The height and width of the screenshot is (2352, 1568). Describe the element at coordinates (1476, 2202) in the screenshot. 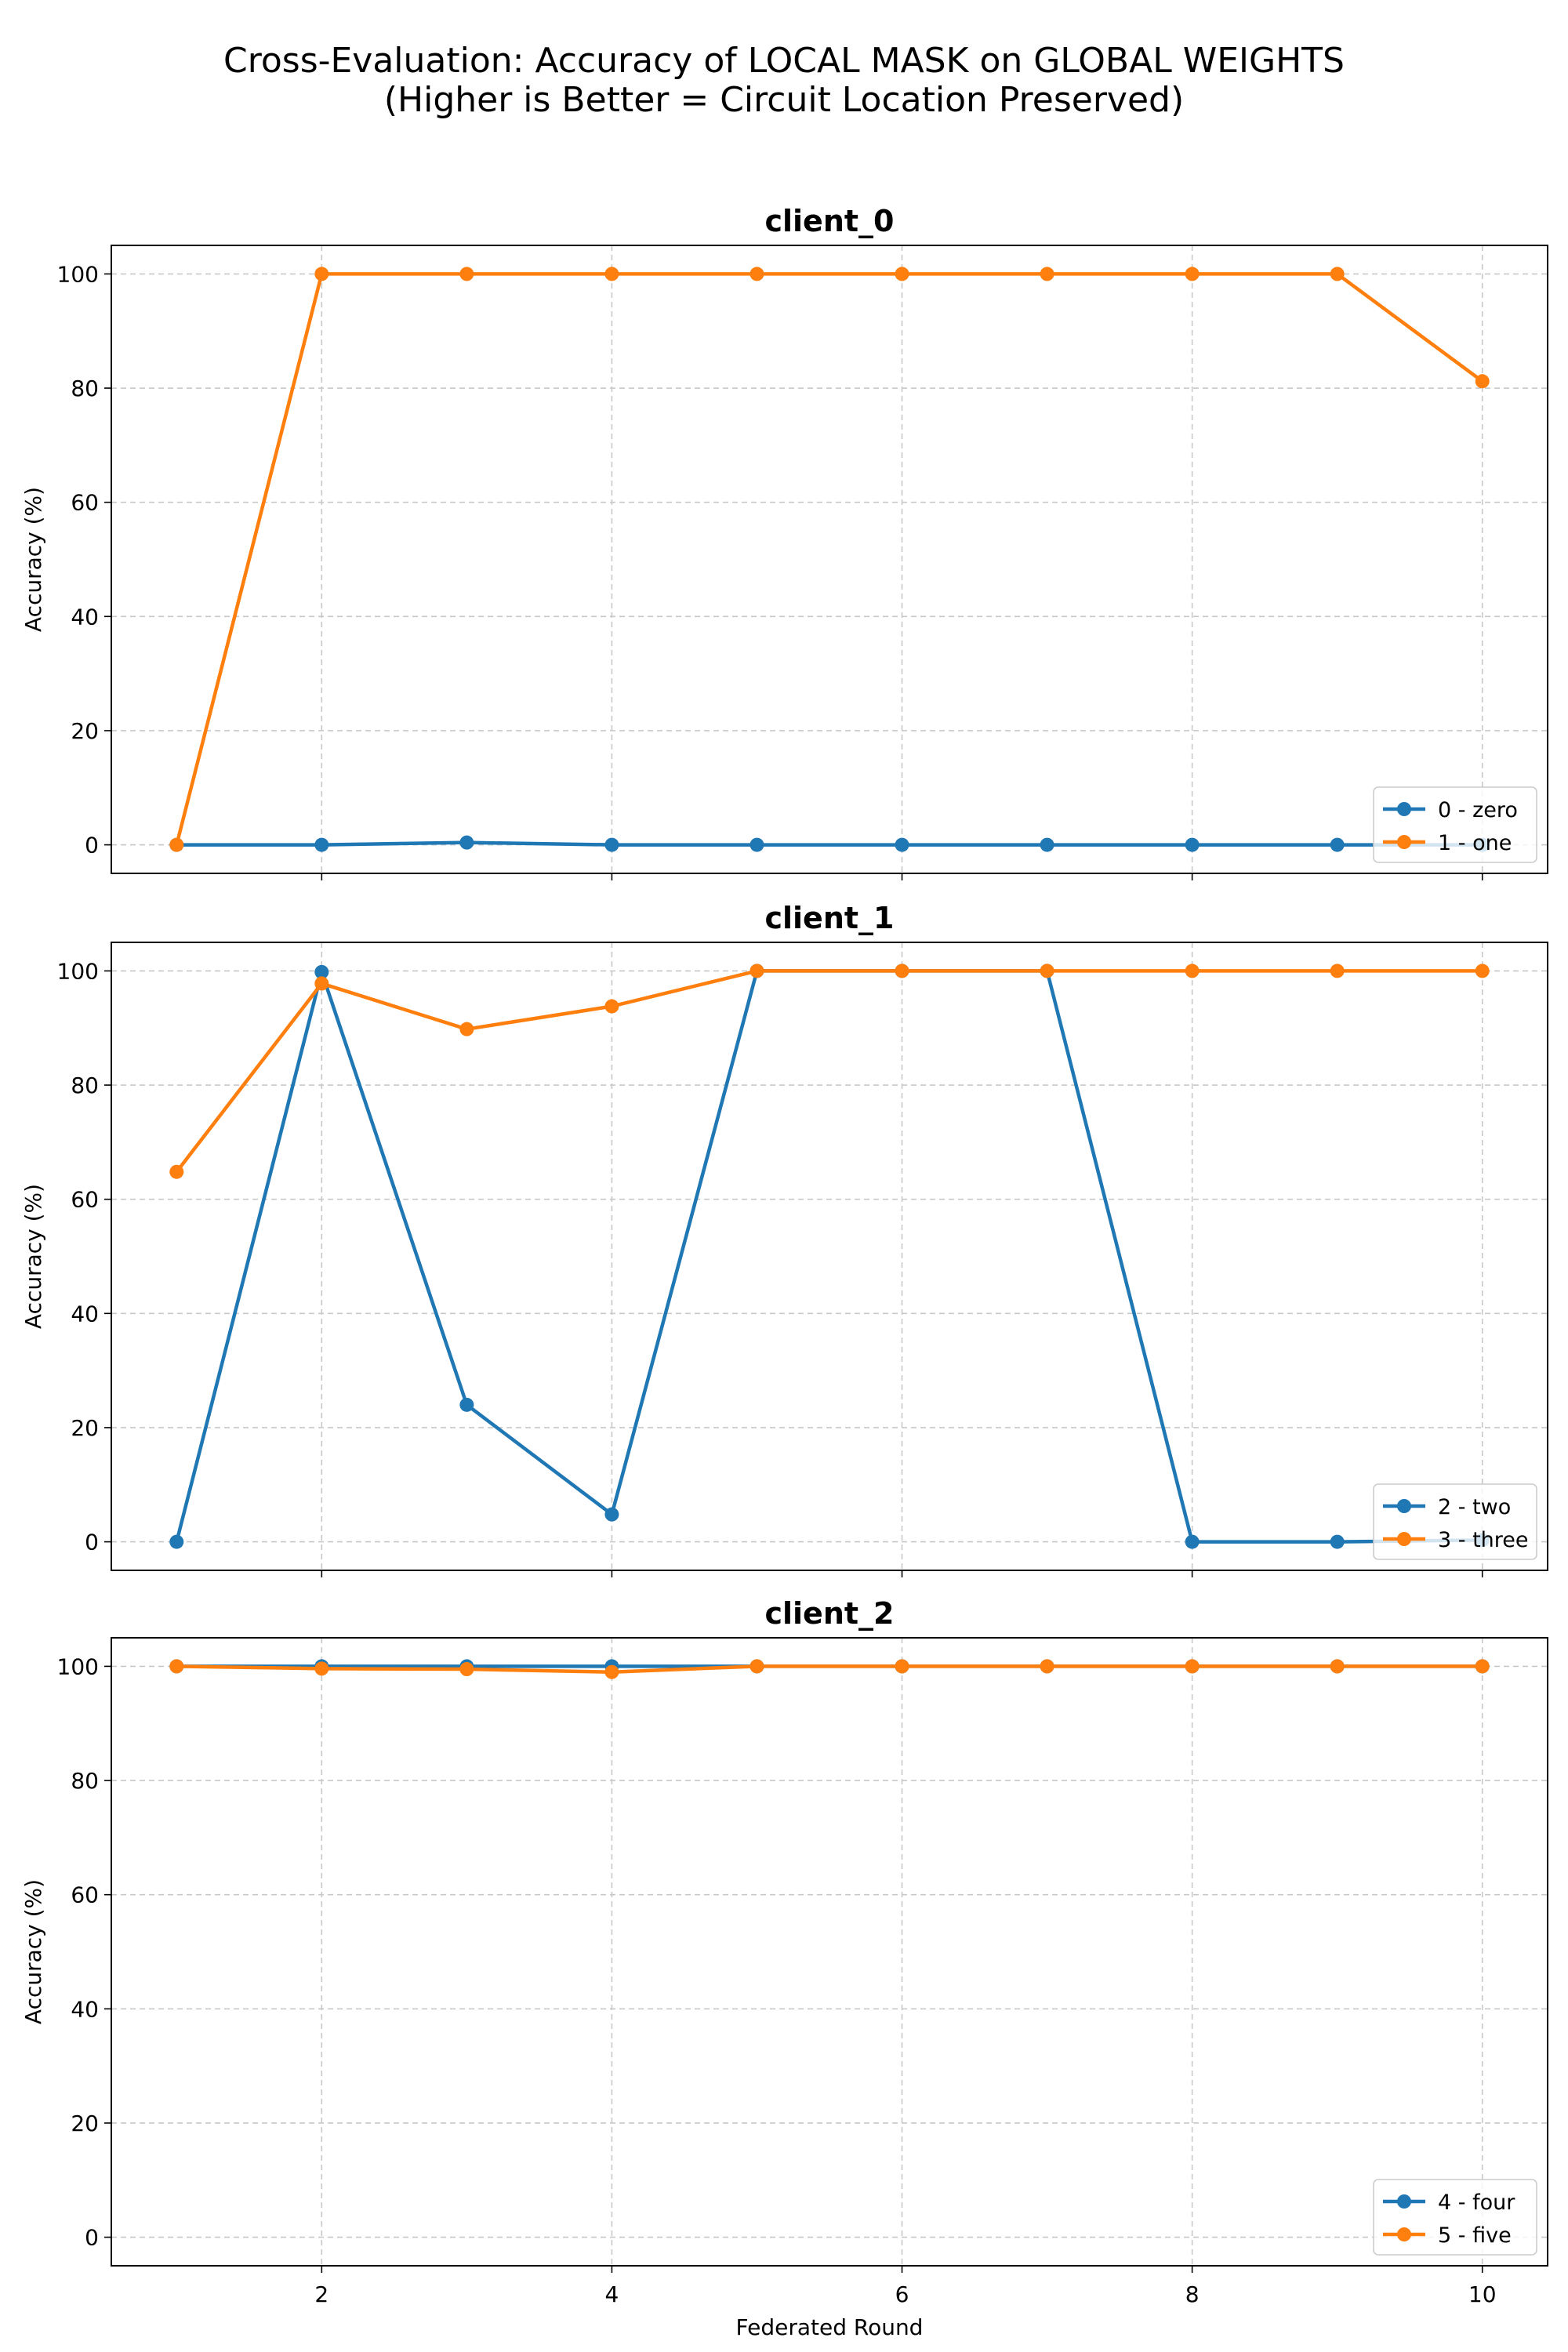

I see `legend-label: 4 - four` at that location.